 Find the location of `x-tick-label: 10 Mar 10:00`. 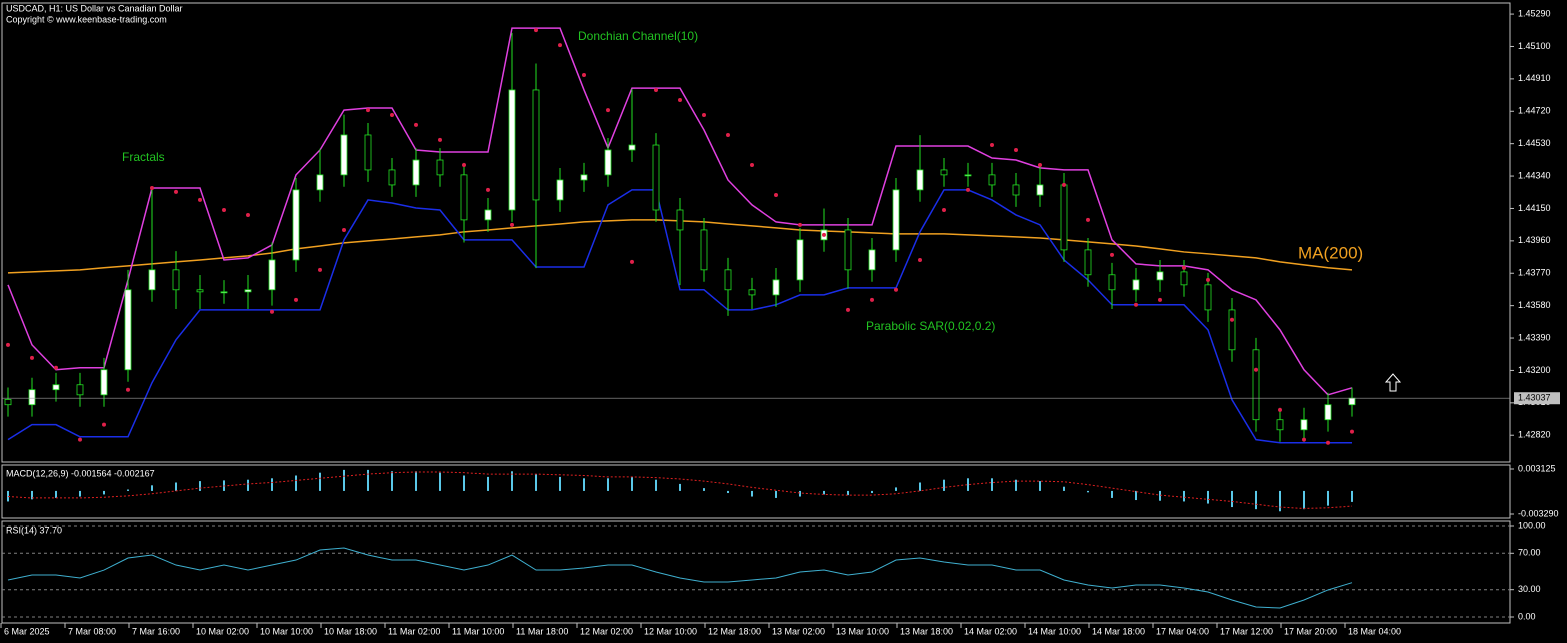

x-tick-label: 10 Mar 10:00 is located at coordinates (286, 631).